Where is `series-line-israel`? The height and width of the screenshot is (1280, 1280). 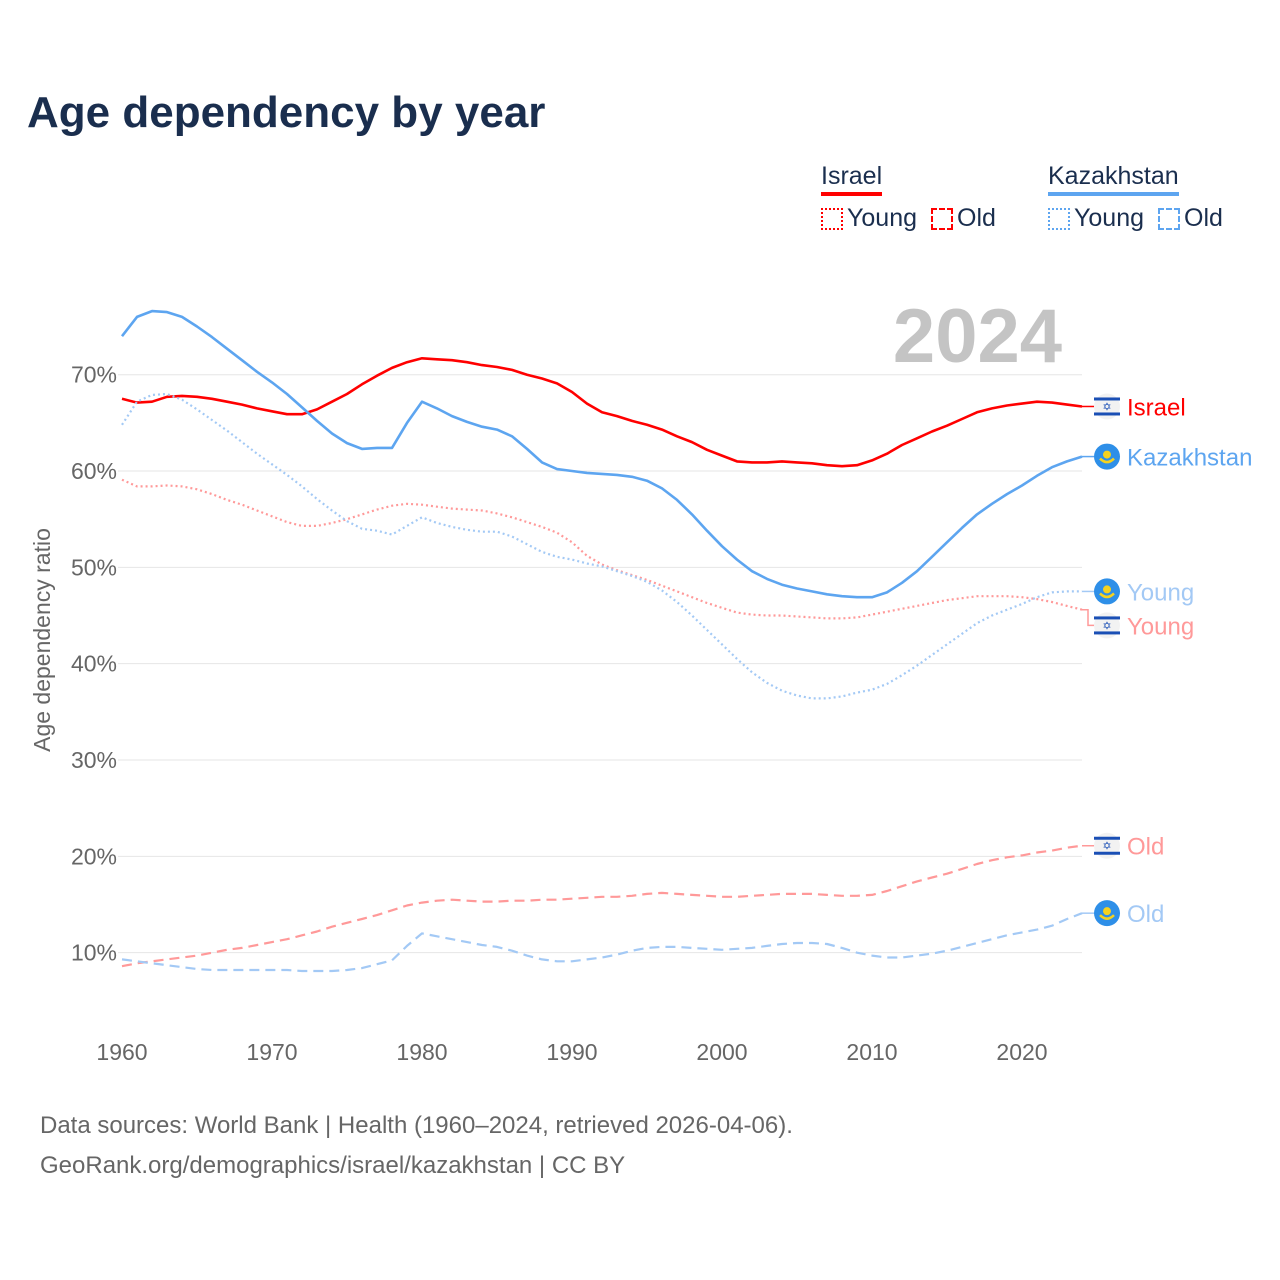 series-line-israel is located at coordinates (602, 412).